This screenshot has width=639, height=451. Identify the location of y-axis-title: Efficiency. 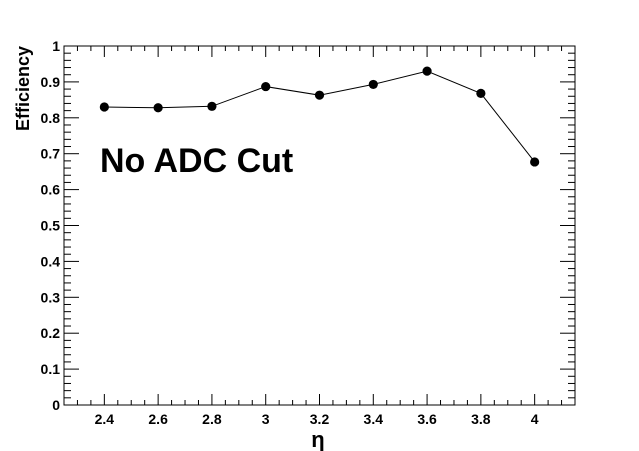
(23, 88).